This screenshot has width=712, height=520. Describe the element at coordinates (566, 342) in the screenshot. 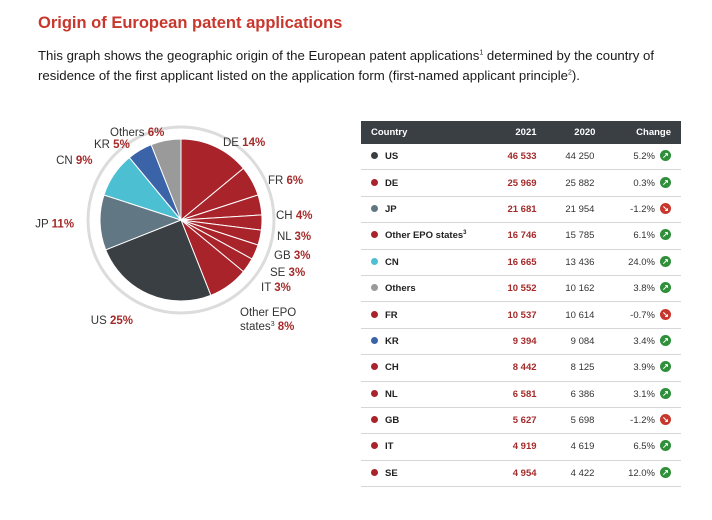

I see `cell-2020: 9 084` at that location.